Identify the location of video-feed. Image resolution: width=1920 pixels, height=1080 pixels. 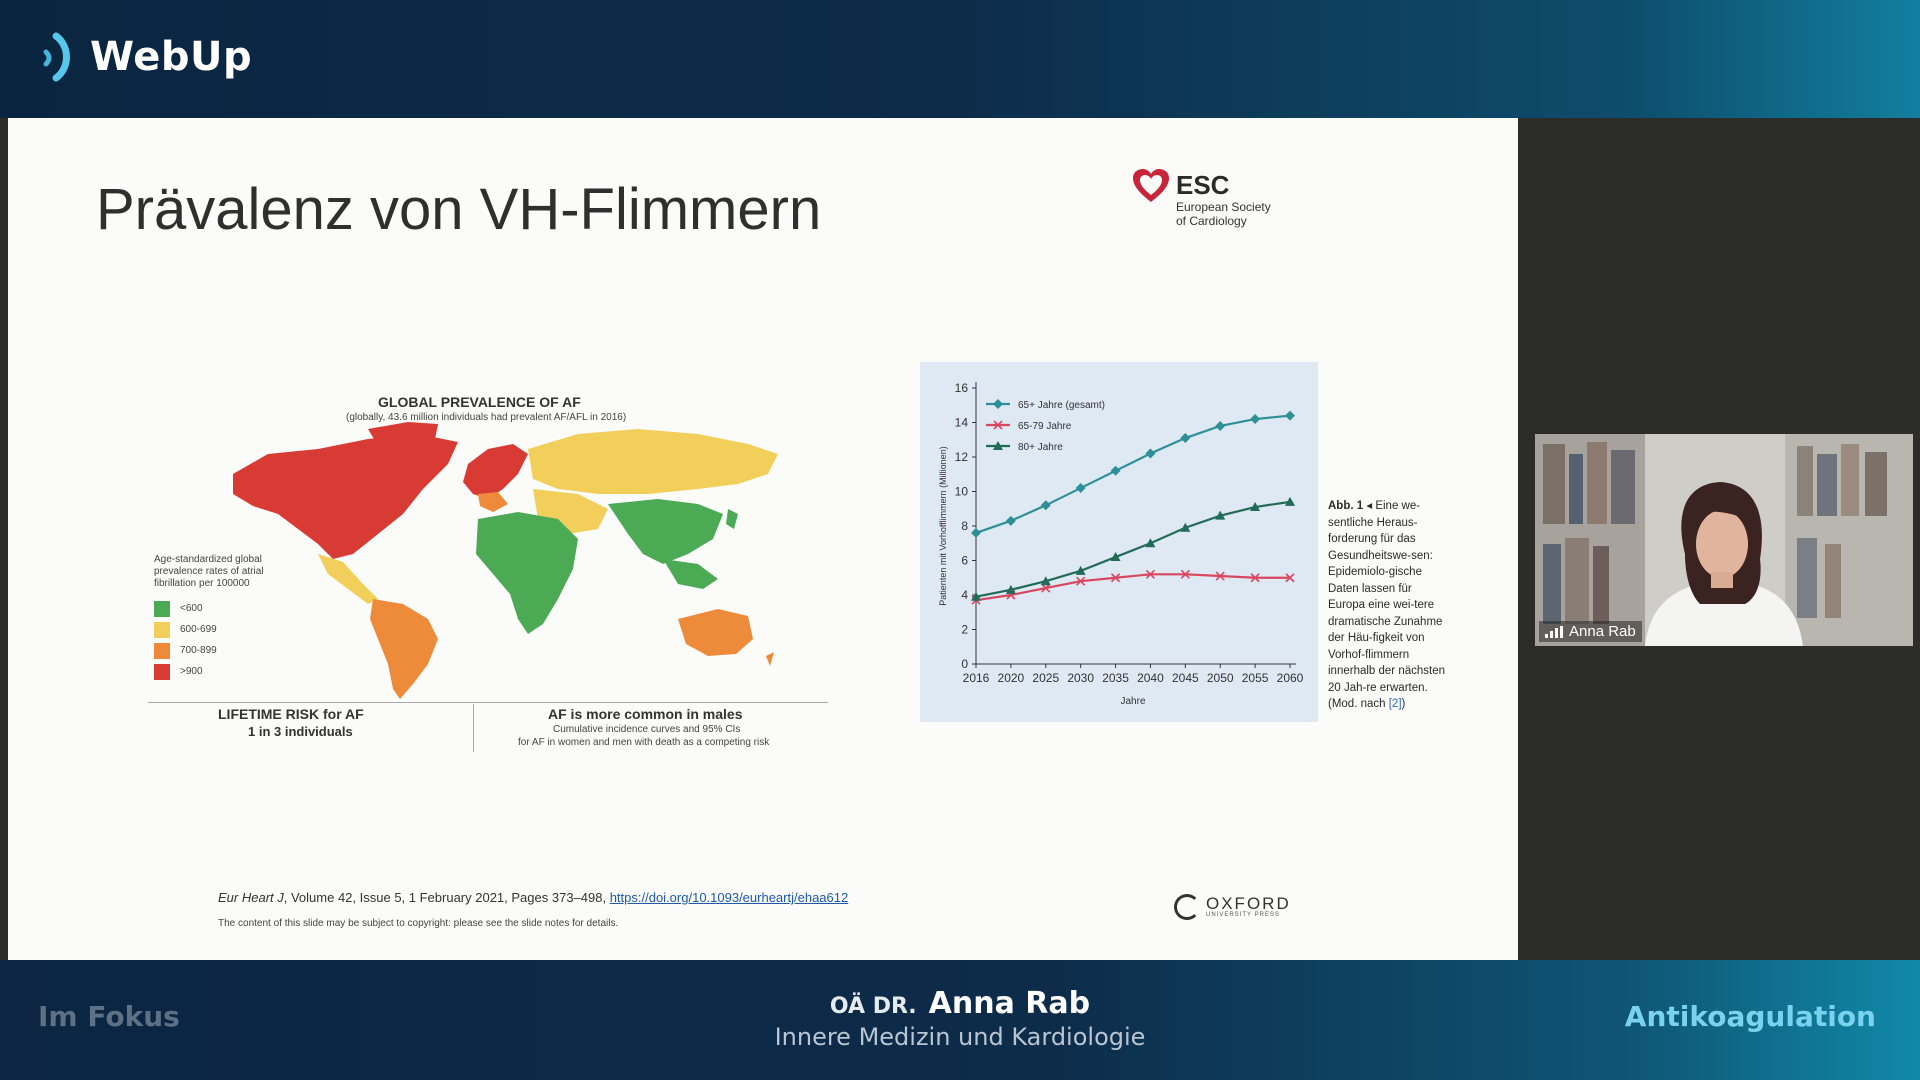
(1724, 540).